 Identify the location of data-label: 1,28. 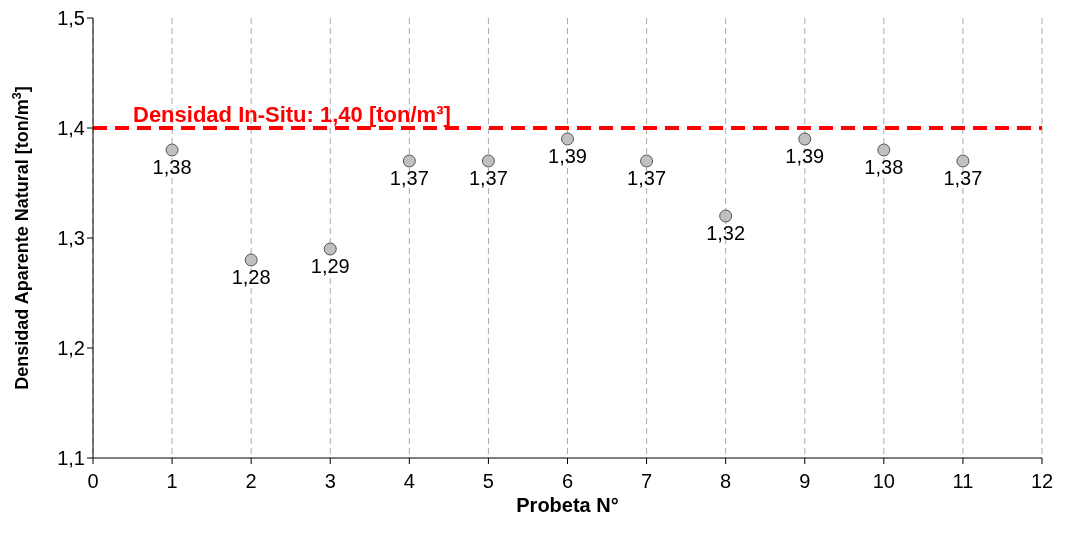
(251, 277).